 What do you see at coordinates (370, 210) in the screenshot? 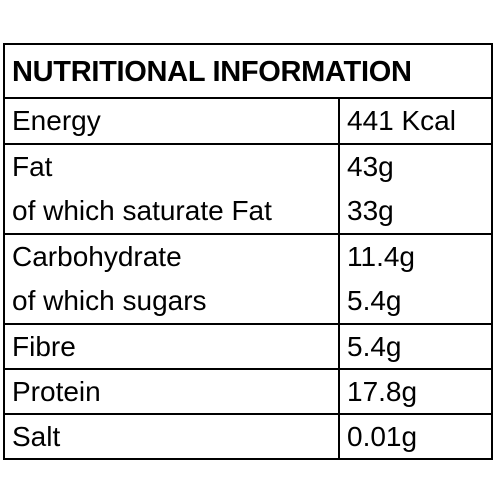
I see `row-value: 33g` at bounding box center [370, 210].